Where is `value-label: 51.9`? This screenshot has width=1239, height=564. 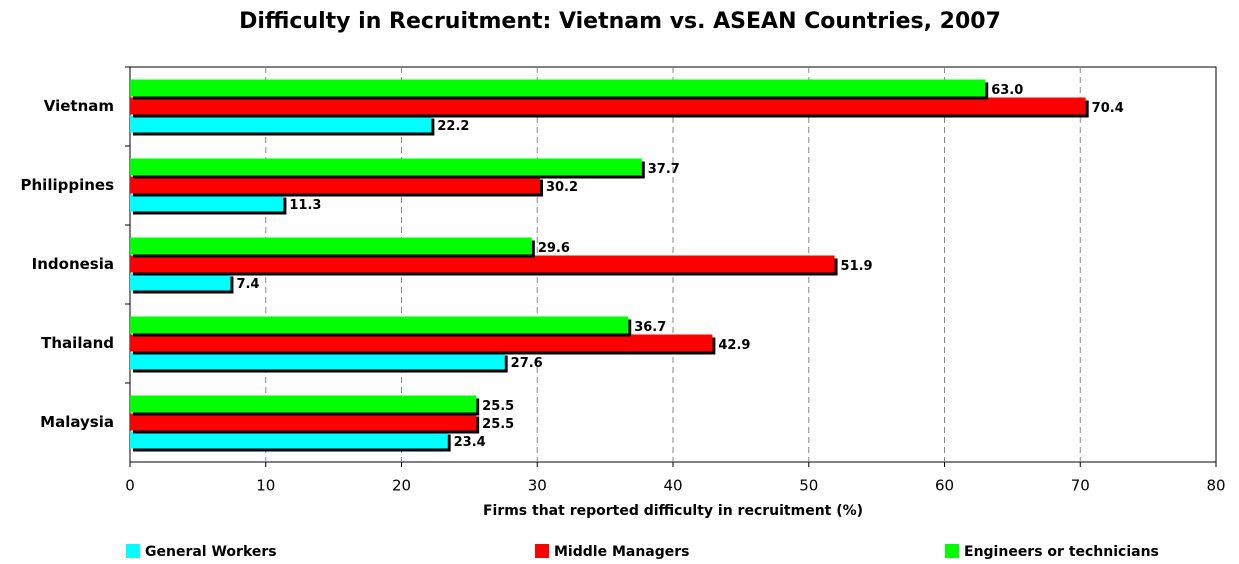
value-label: 51.9 is located at coordinates (857, 266).